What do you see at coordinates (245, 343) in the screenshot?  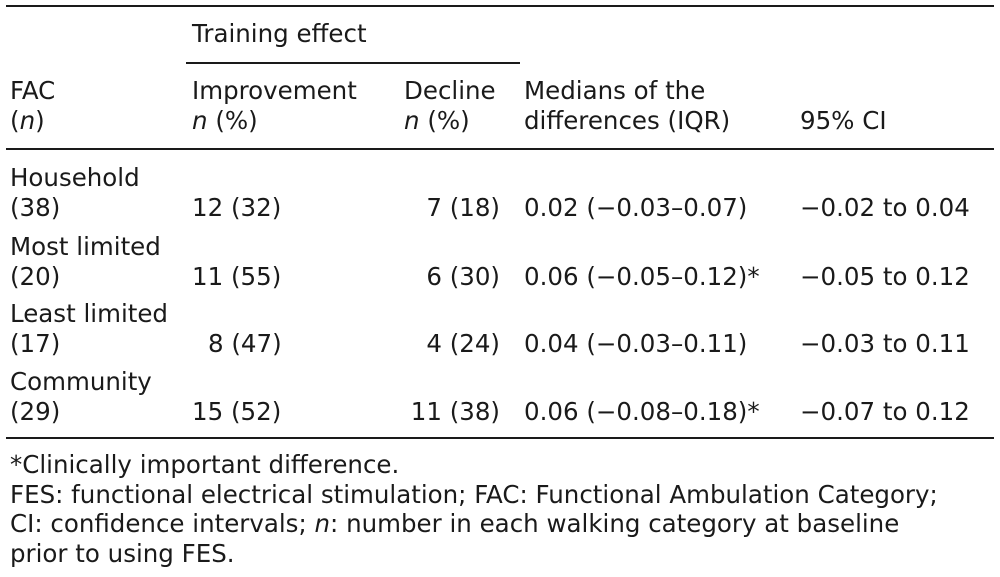 I see `row-improvement: 8 (47)` at bounding box center [245, 343].